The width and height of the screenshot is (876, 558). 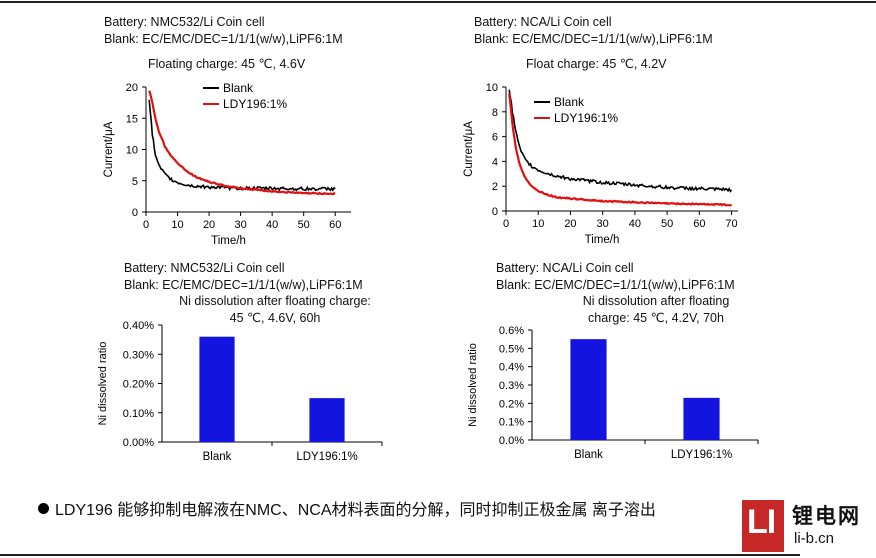 I want to click on y-tick-label: 0.00%, so click(x=138, y=443).